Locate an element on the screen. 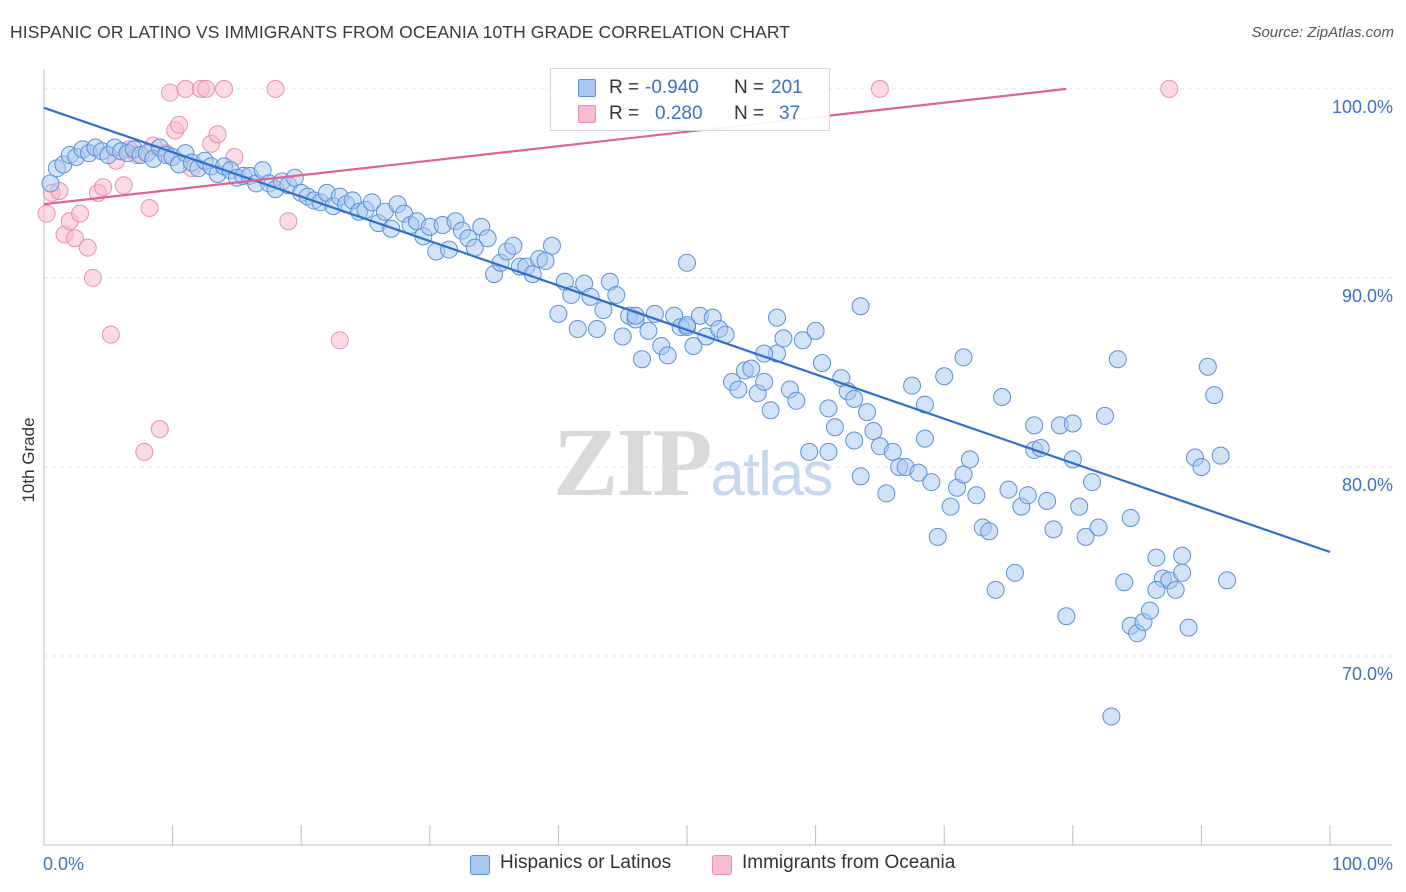 This screenshot has width=1406, height=892. legend-n-value: 37 is located at coordinates (790, 113).